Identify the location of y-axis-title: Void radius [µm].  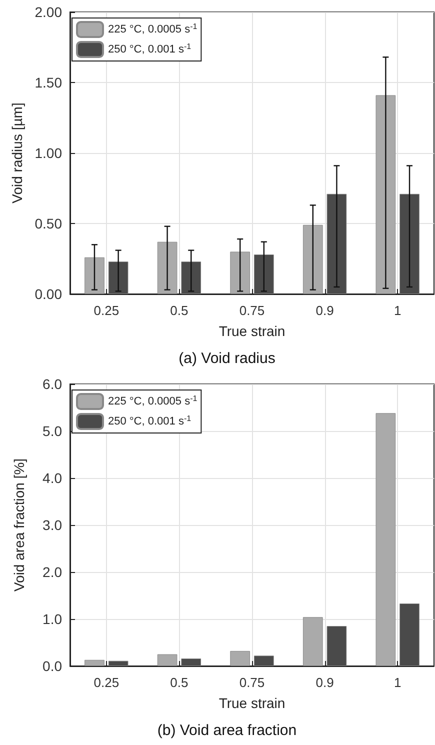
(16, 153).